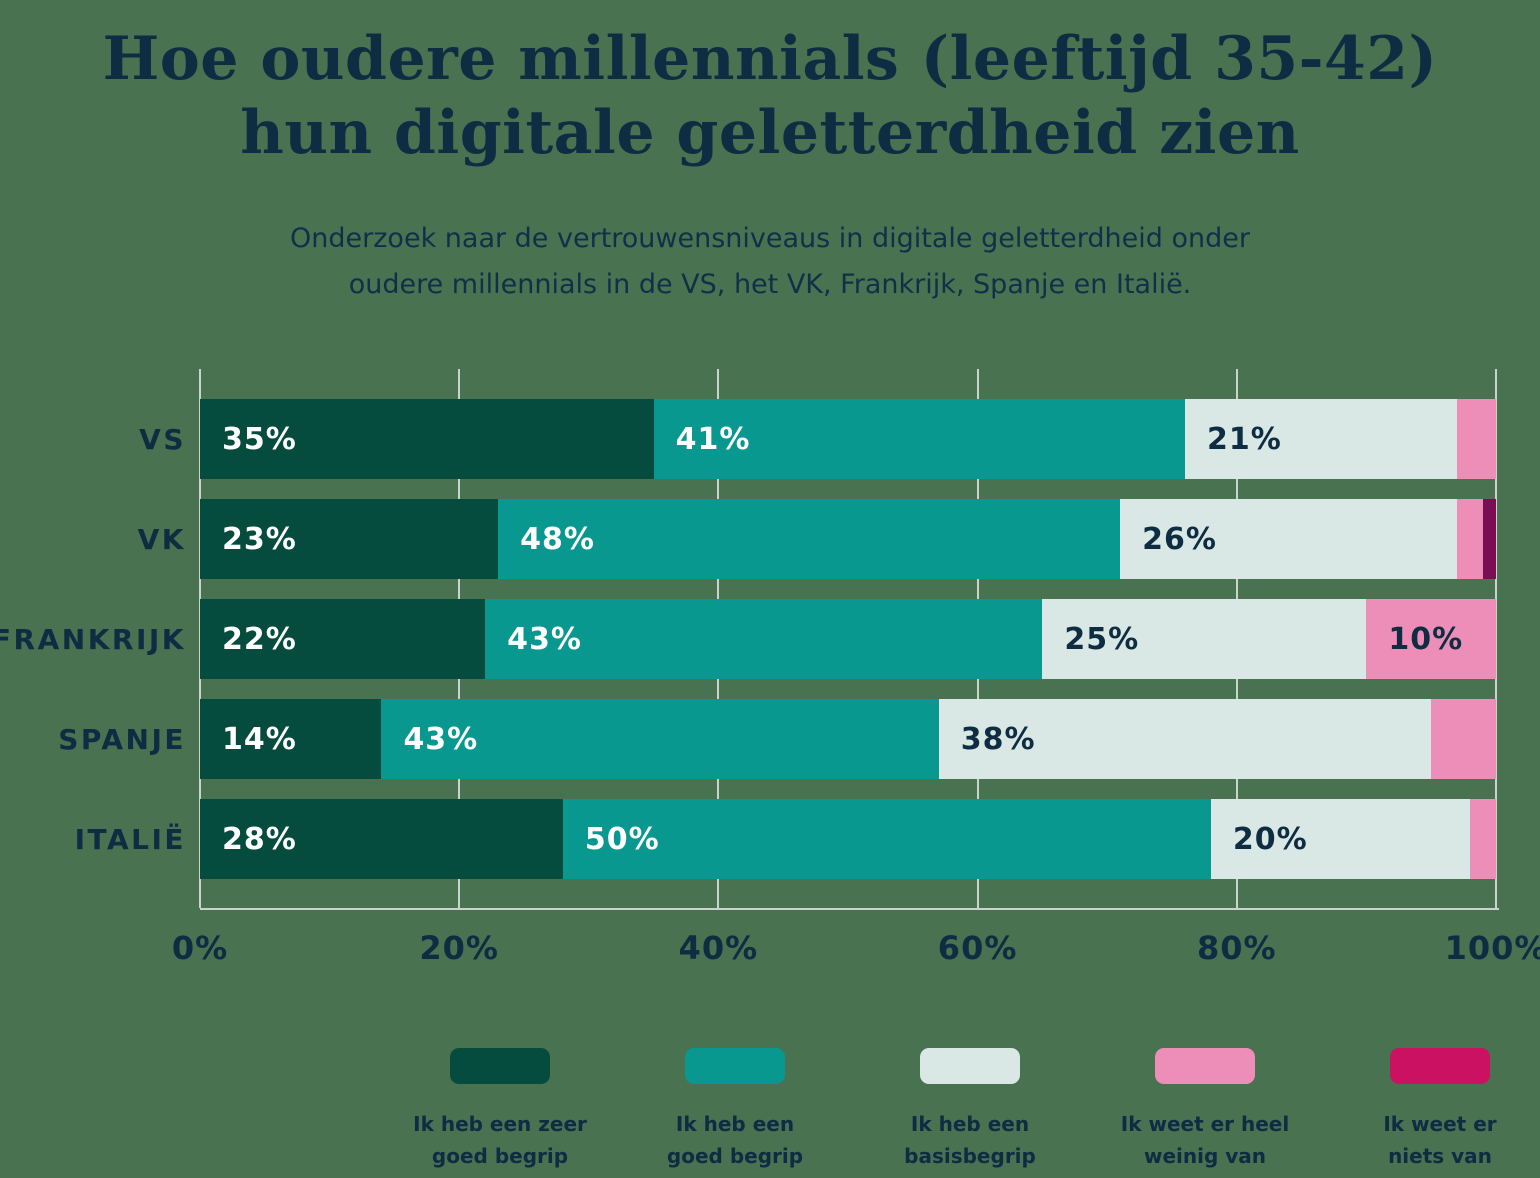 The width and height of the screenshot is (1540, 1178). I want to click on bar-segment: 41%, so click(919, 439).